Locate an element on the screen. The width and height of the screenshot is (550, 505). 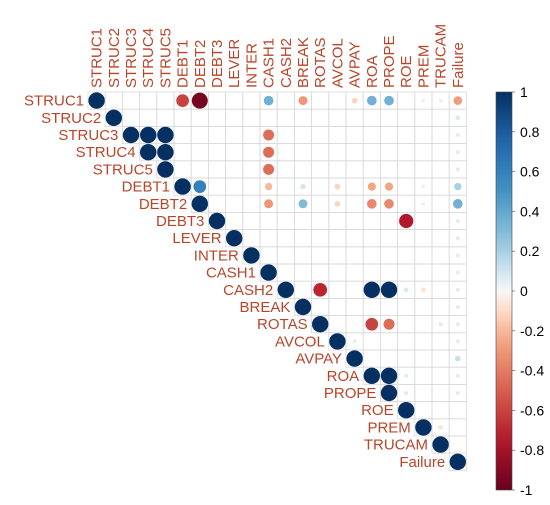
col-label-CASH1: CASH1 is located at coordinates (269, 63).